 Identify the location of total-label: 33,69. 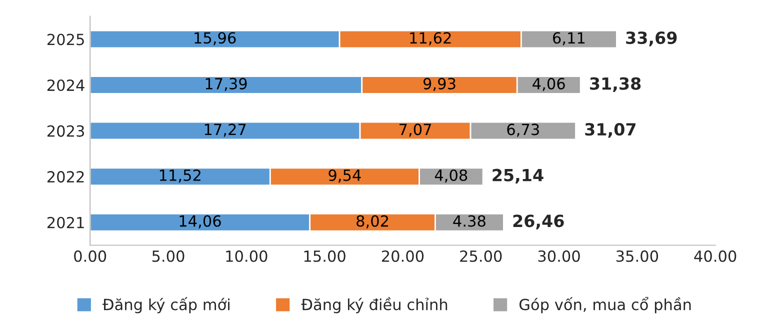
(651, 38).